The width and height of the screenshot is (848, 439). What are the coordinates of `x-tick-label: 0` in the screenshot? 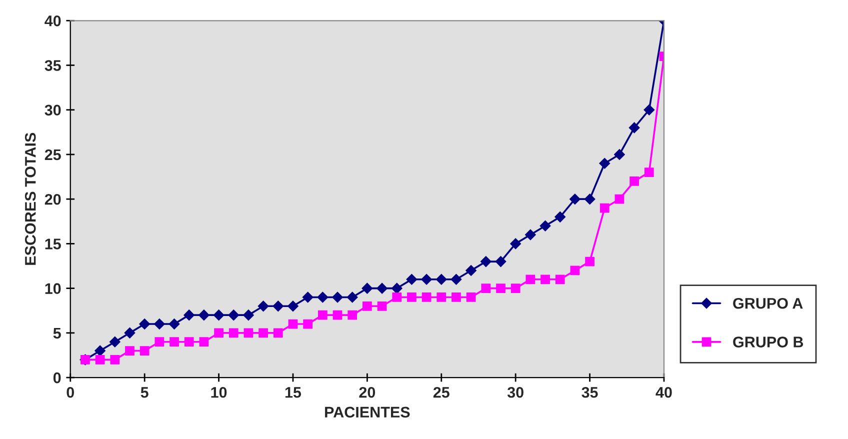 It's located at (70, 392).